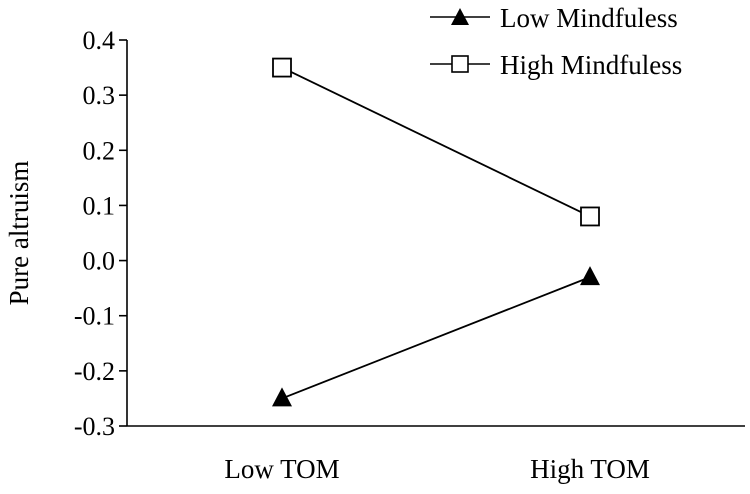  What do you see at coordinates (436, 338) in the screenshot?
I see `series-line-low-mindfuless` at bounding box center [436, 338].